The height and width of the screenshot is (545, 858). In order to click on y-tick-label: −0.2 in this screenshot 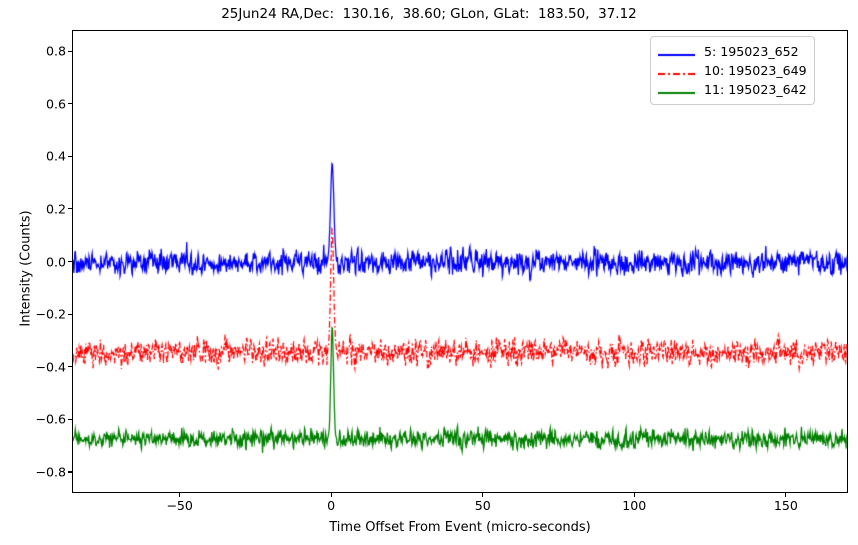, I will do `click(50, 314)`.